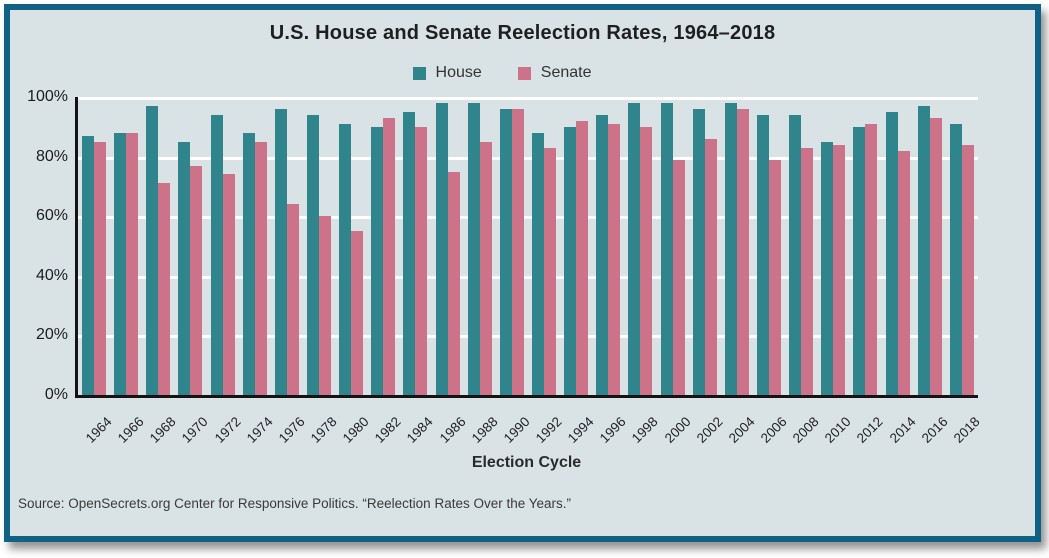 The width and height of the screenshot is (1049, 558). I want to click on bar-group-2018, so click(962, 246).